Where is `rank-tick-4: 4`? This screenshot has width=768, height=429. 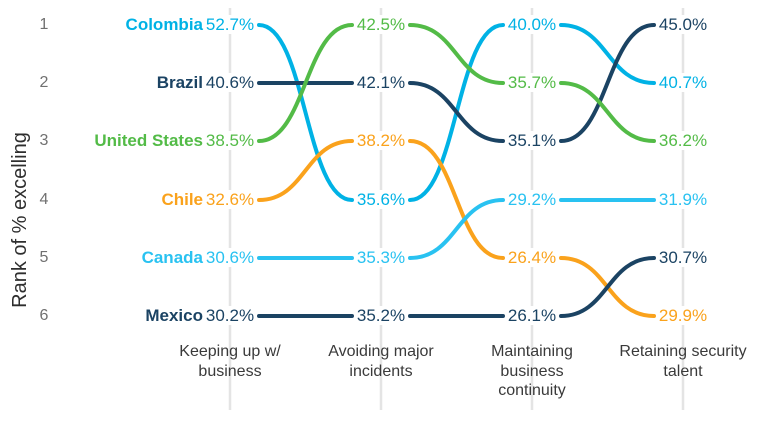 rank-tick-4: 4 is located at coordinates (44, 199).